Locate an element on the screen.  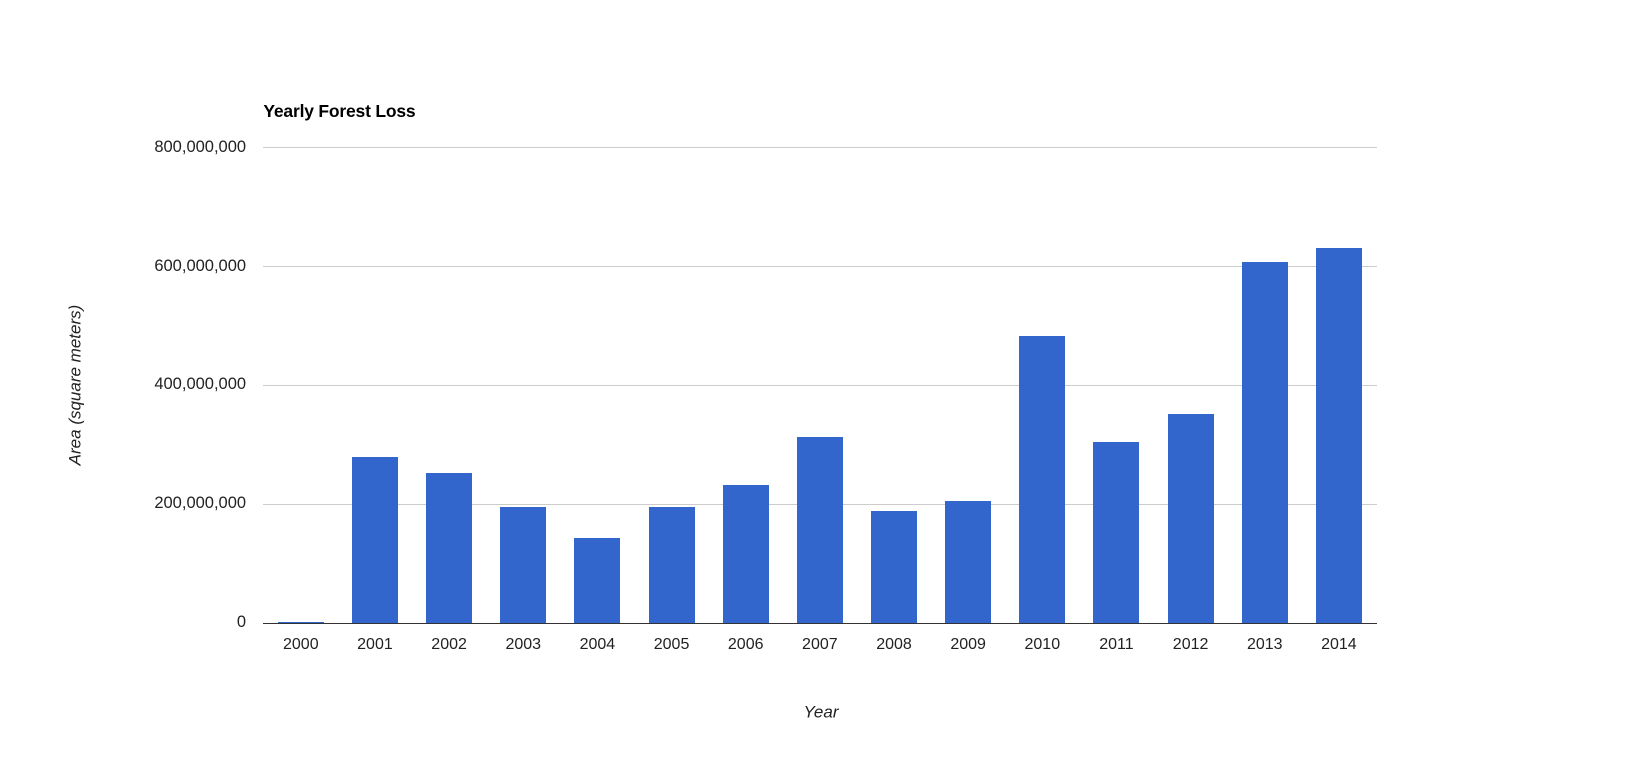
x-tick-label: 2008 is located at coordinates (894, 644).